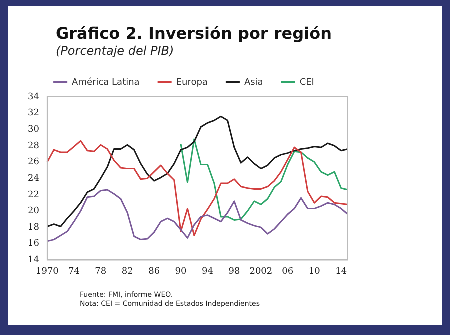 Image resolution: width=450 pixels, height=335 pixels. Describe the element at coordinates (34, 163) in the screenshot. I see `y-tick-label: 26` at that location.